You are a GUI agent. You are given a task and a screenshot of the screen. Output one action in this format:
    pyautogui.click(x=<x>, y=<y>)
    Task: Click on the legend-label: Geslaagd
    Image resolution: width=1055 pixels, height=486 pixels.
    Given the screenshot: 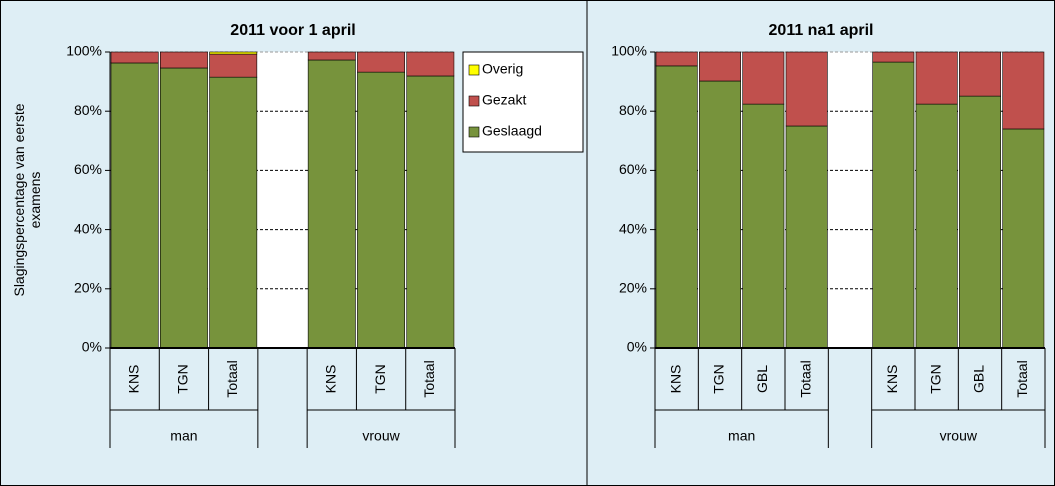 What is the action you would take?
    pyautogui.click(x=512, y=131)
    